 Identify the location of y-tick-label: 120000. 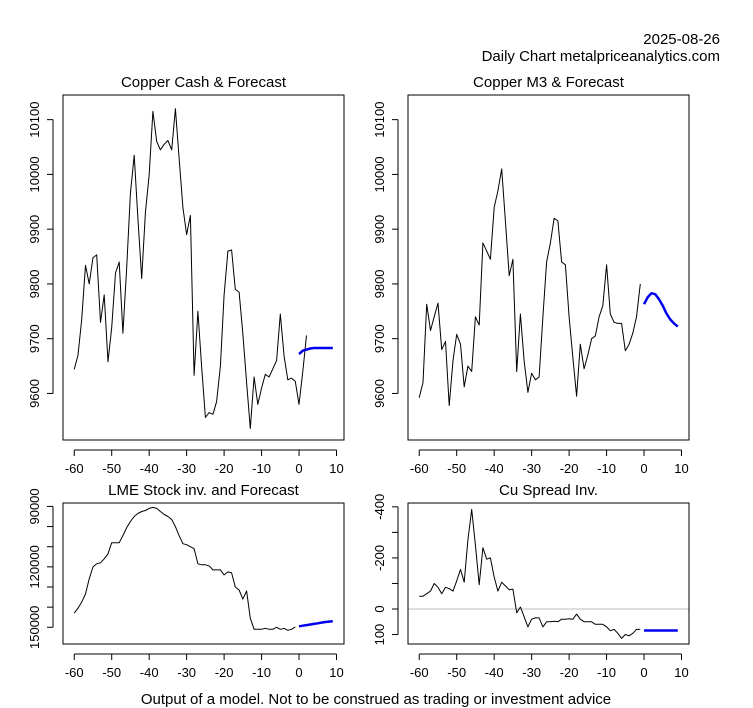
(34, 566).